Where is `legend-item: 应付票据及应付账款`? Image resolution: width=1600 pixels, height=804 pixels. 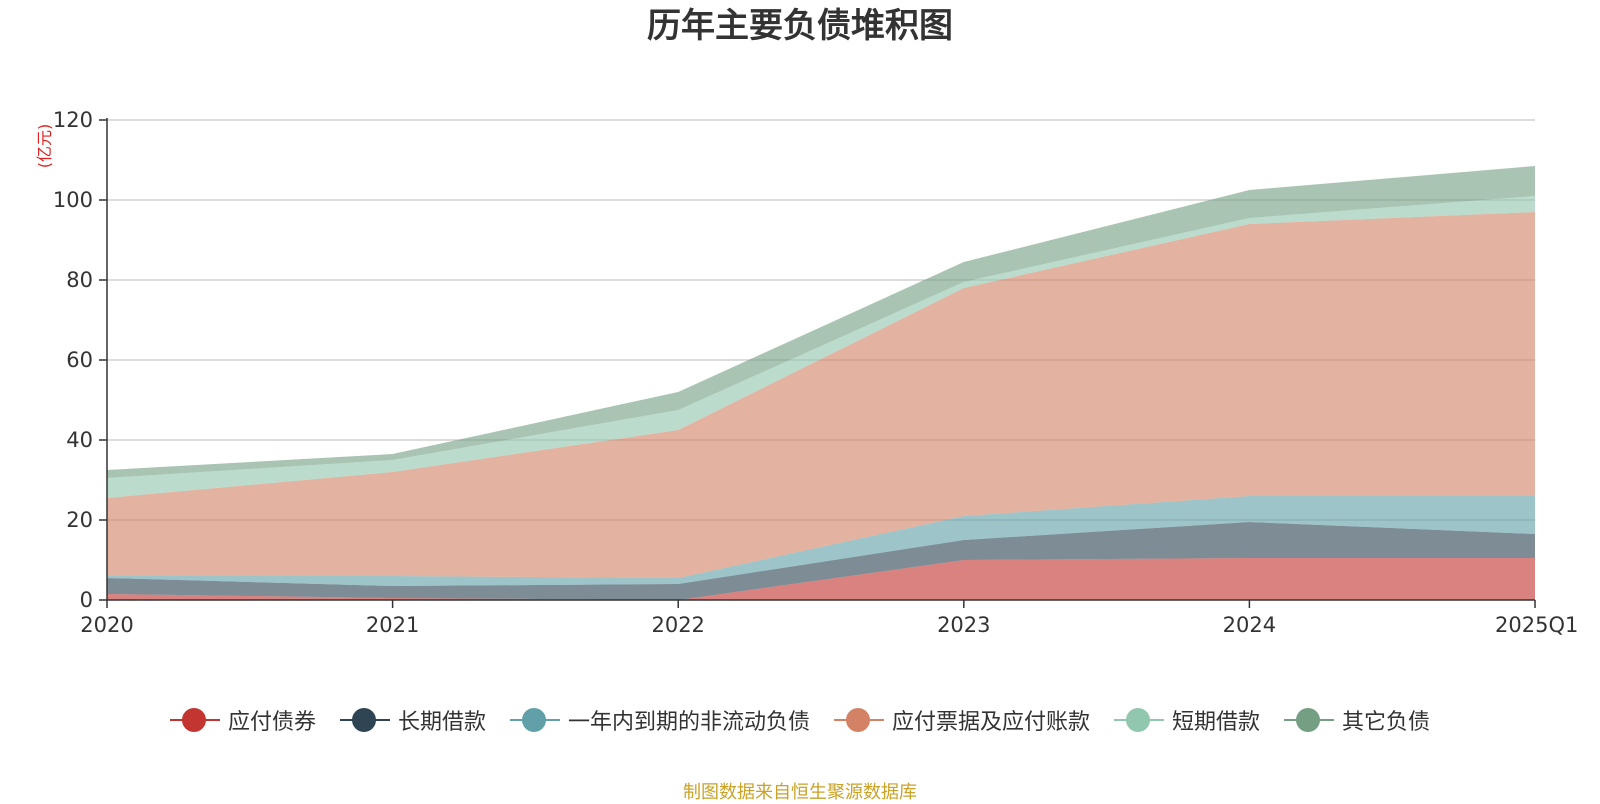
legend-item: 应付票据及应付账款 is located at coordinates (962, 720).